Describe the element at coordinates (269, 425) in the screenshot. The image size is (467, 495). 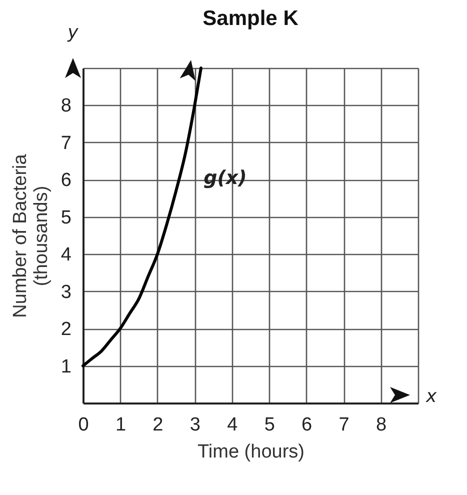
I see `x-tick-label: 5` at that location.